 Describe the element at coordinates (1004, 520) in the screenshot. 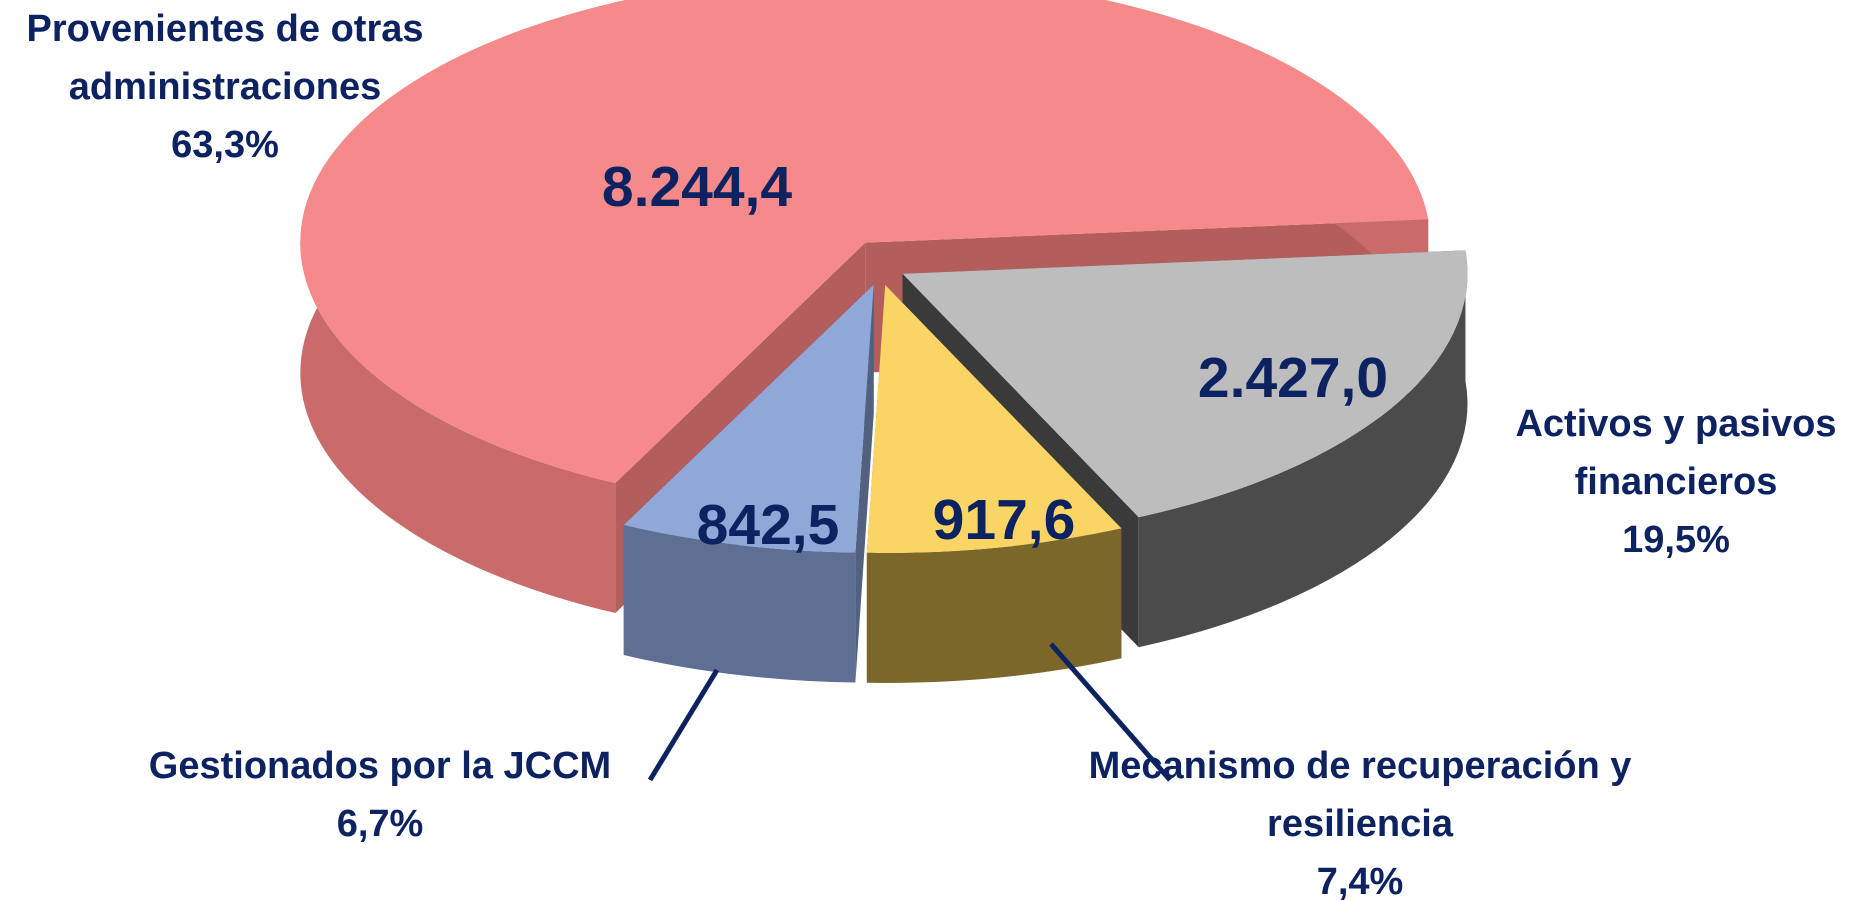

I see `value-label: 917,6` at that location.